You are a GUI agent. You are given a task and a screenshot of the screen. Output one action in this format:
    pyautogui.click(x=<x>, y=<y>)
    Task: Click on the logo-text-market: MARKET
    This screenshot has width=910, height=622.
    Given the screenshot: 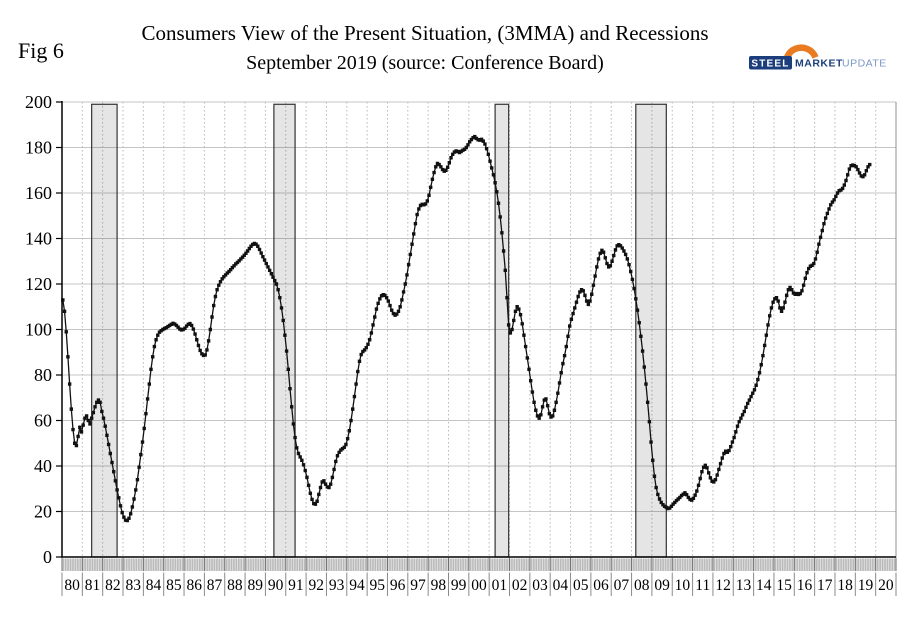 What is the action you would take?
    pyautogui.click(x=819, y=64)
    